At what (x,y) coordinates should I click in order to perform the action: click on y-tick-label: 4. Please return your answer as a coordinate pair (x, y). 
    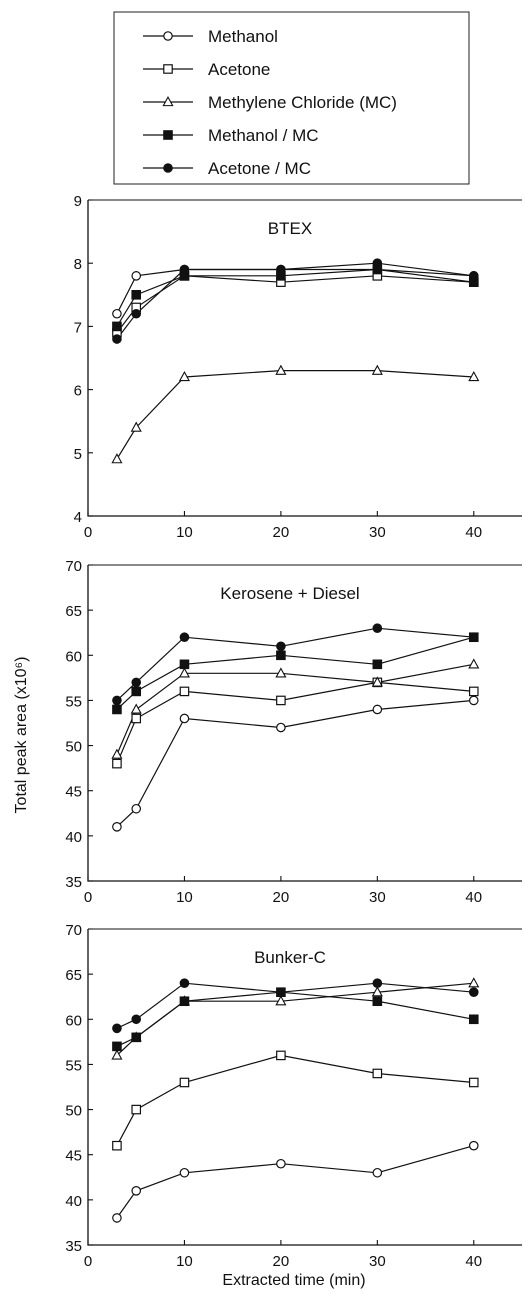
    Looking at the image, I should click on (78, 517).